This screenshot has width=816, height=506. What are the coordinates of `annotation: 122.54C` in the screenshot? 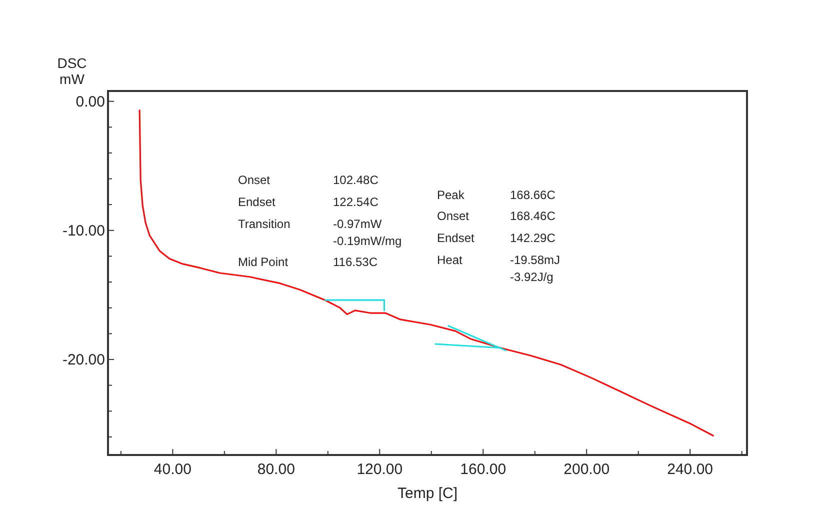 It's located at (356, 202).